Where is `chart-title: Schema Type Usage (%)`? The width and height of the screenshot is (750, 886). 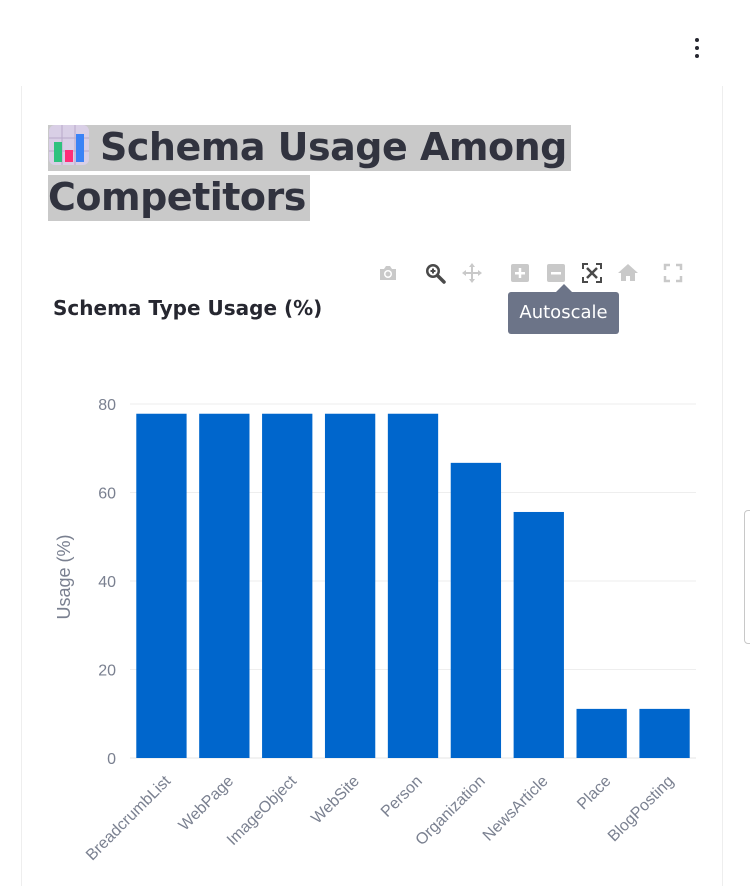
chart-title: Schema Type Usage (%) is located at coordinates (188, 308).